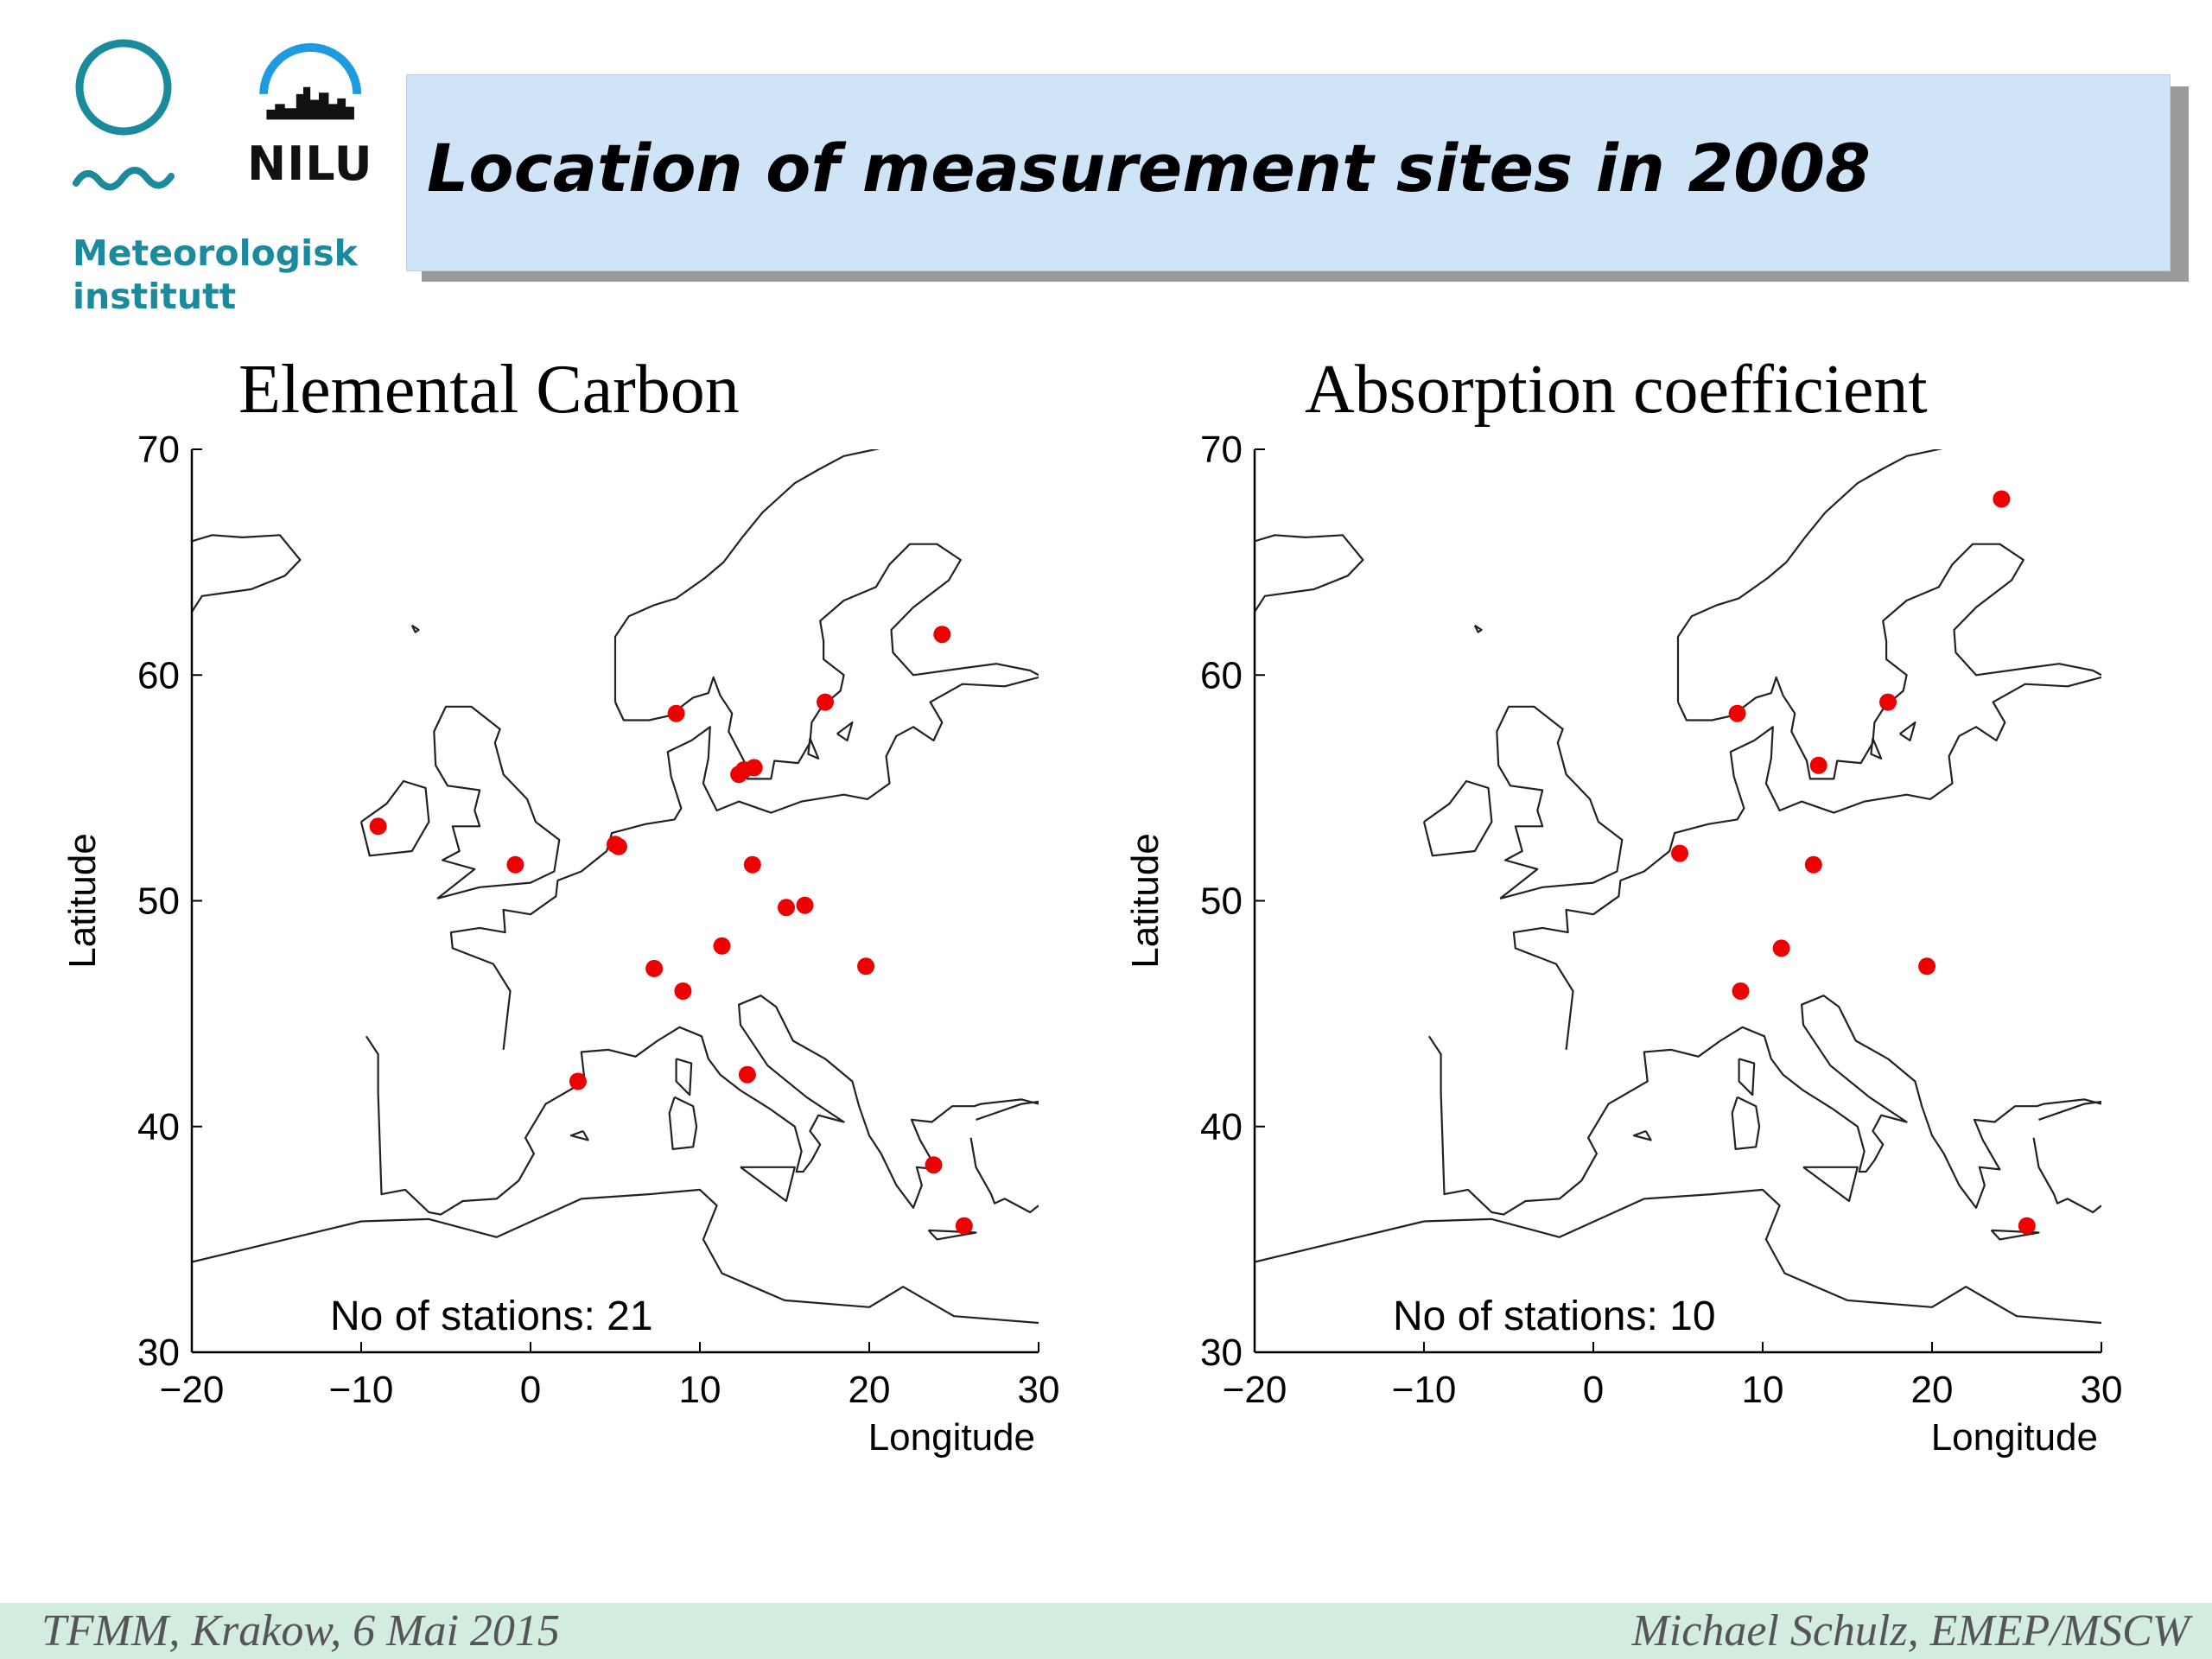  I want to click on footer-event: TFMM, Krakow, 6 Mai 2015, so click(300, 1631).